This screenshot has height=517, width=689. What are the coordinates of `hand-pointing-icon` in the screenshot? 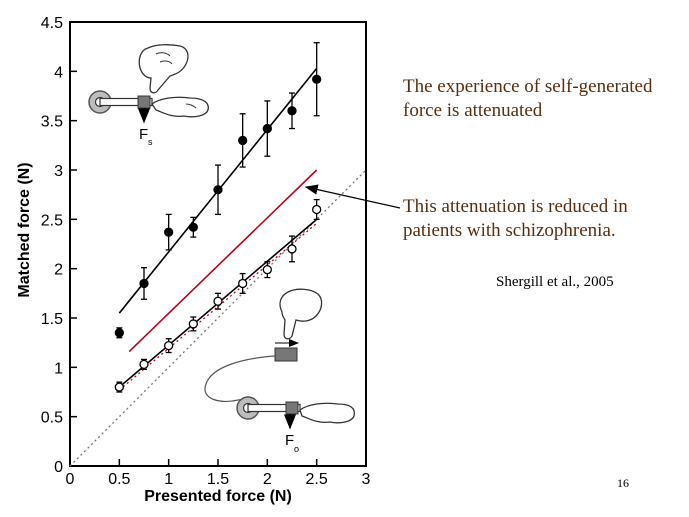 It's located at (163, 69).